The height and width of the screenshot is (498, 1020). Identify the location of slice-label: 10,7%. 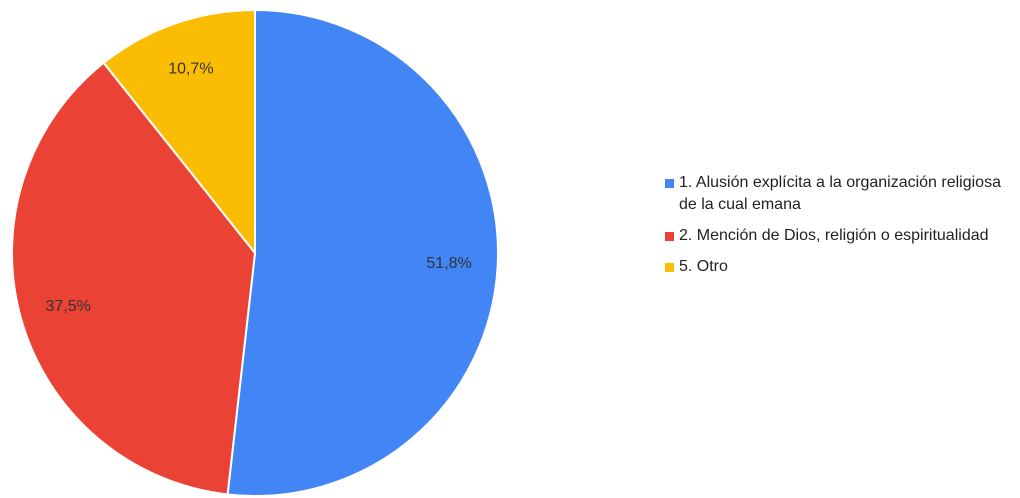
(190, 69).